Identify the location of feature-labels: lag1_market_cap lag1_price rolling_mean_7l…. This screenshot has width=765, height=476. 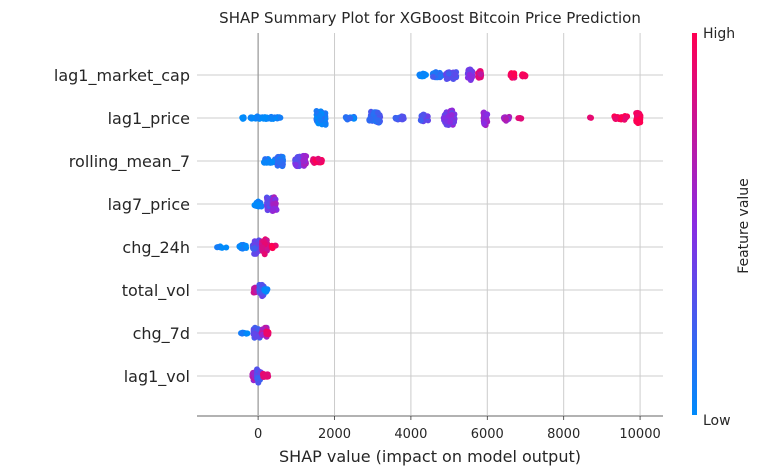
(122, 226).